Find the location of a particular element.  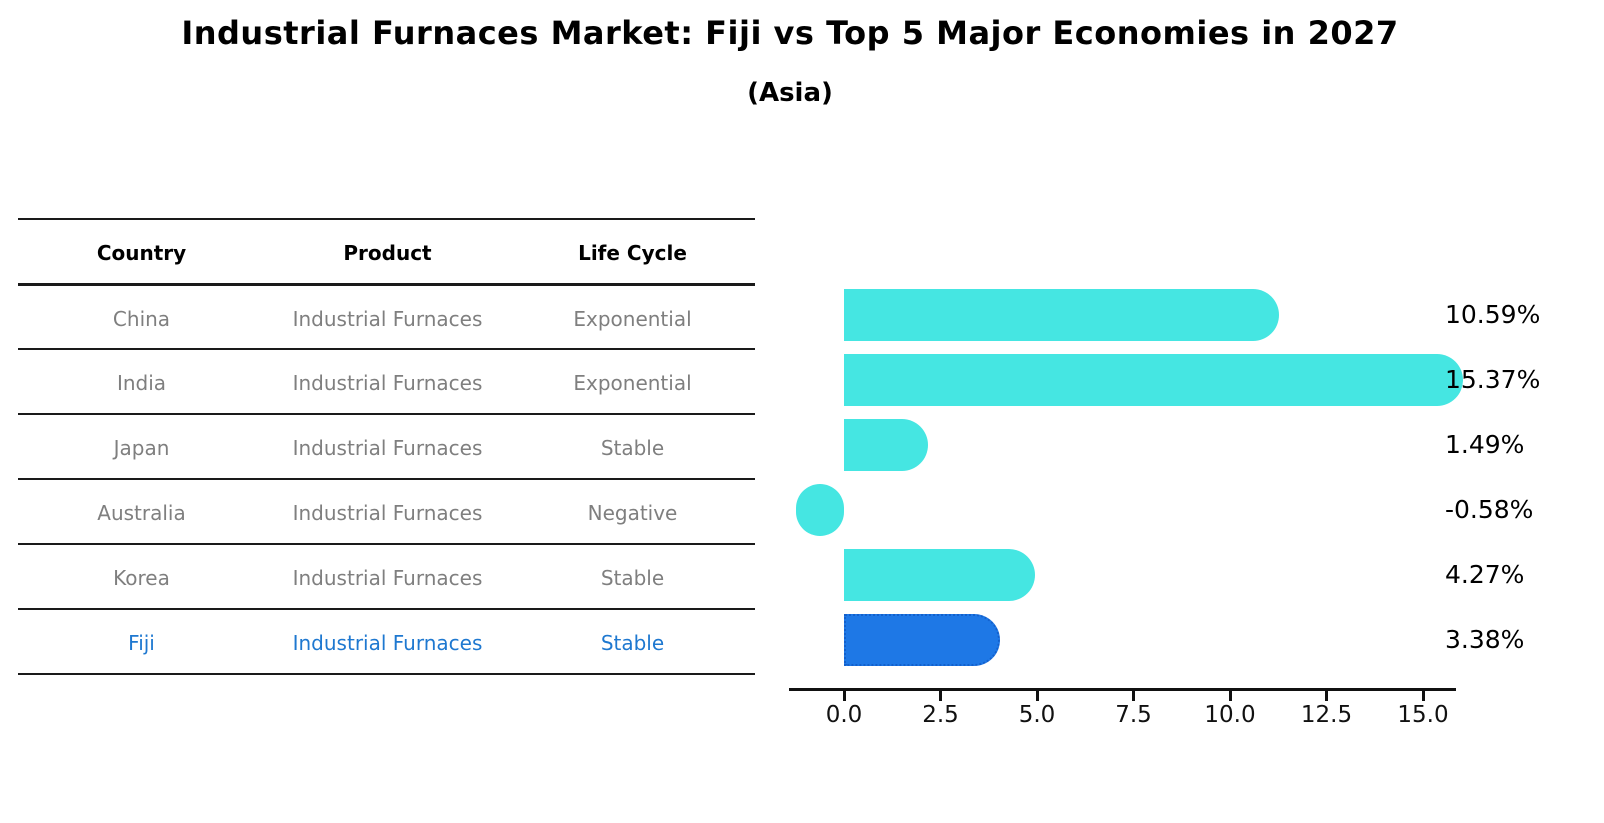

table-row-fiji: Fiji Industrial Furnaces Stable is located at coordinates (386, 641).